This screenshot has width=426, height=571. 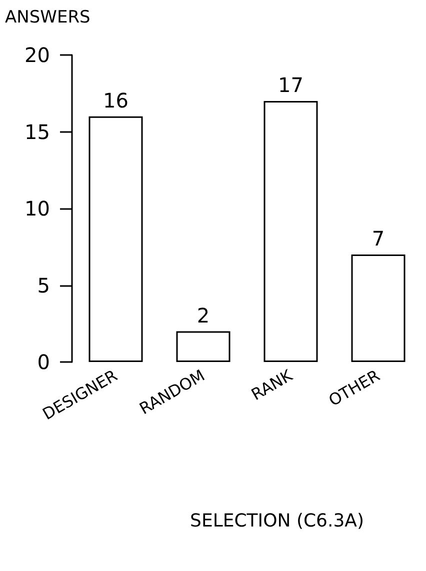 What do you see at coordinates (43, 285) in the screenshot?
I see `y-tick-label: 5` at bounding box center [43, 285].